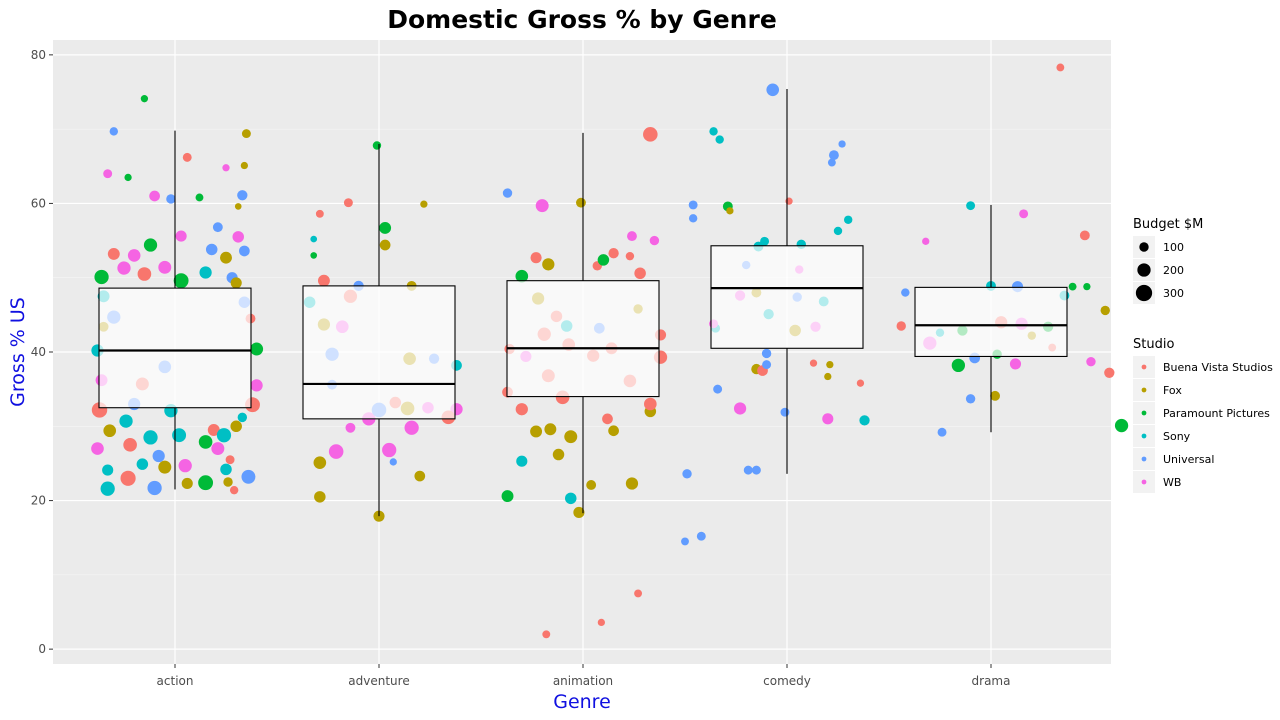 Image resolution: width=1280 pixels, height=720 pixels. What do you see at coordinates (583, 681) in the screenshot?
I see `x-tick-label: animation` at bounding box center [583, 681].